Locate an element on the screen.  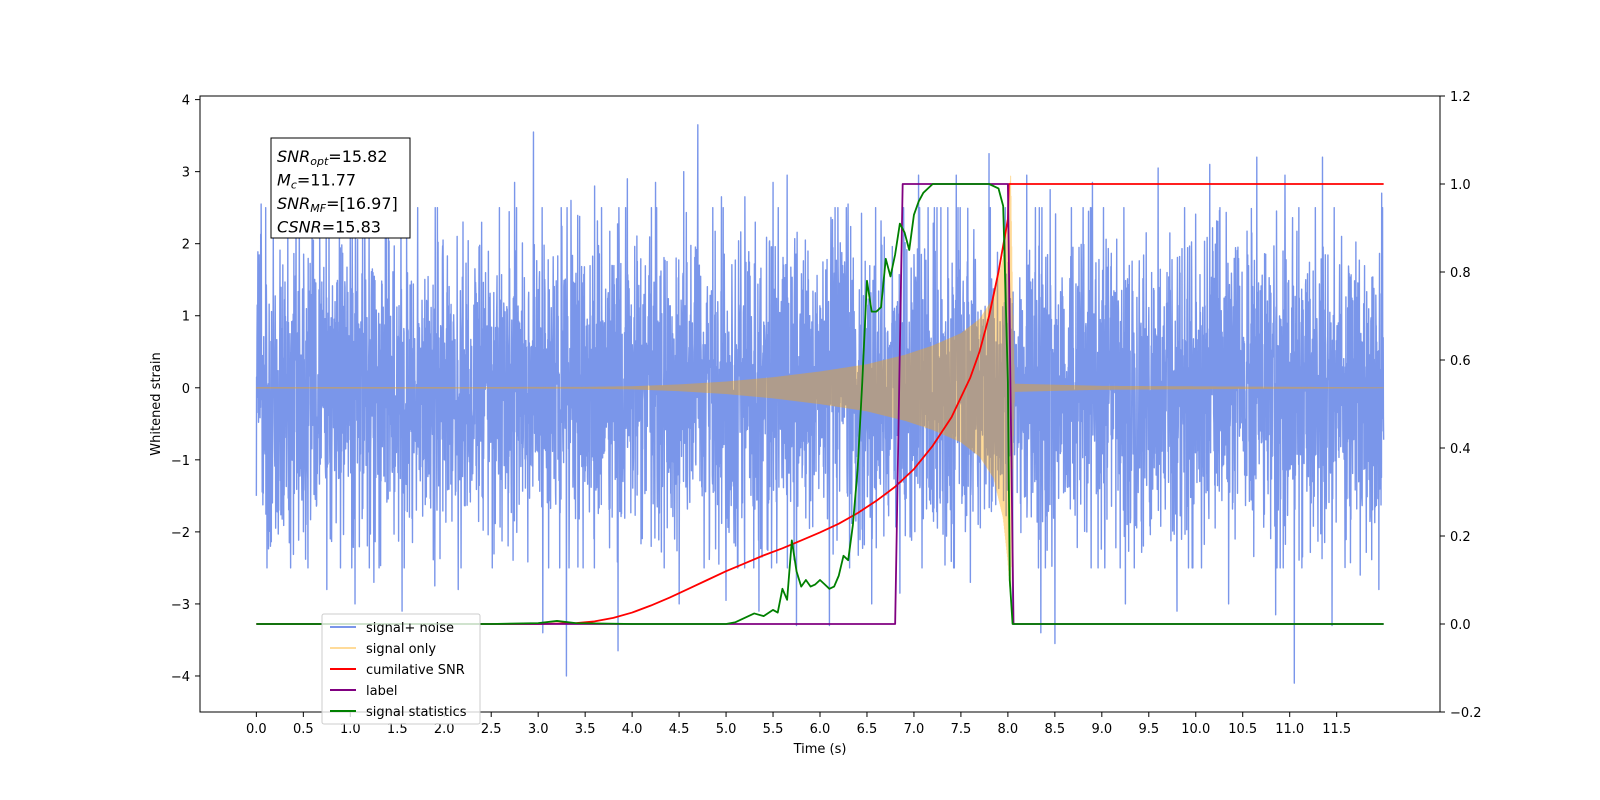
x-axis-label: Time (s) is located at coordinates (820, 749).